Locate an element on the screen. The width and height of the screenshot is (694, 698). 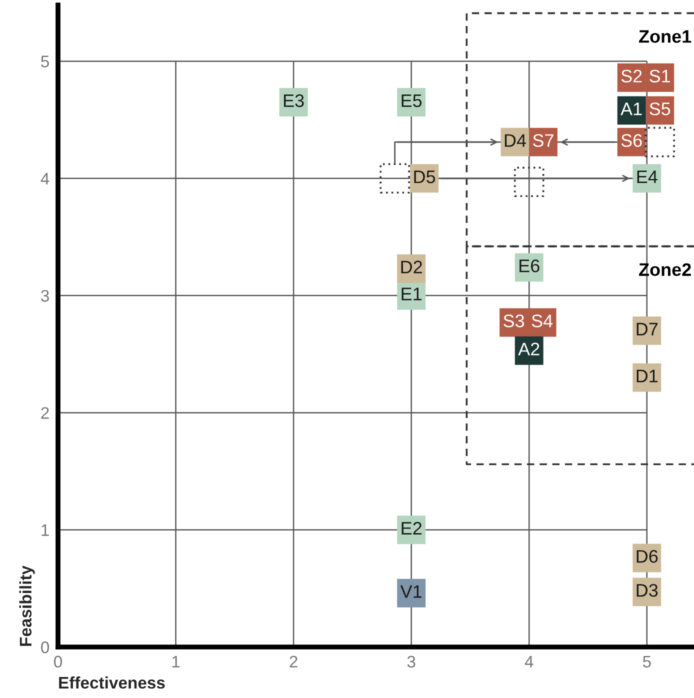
y-tick-label: 3 is located at coordinates (45, 296).